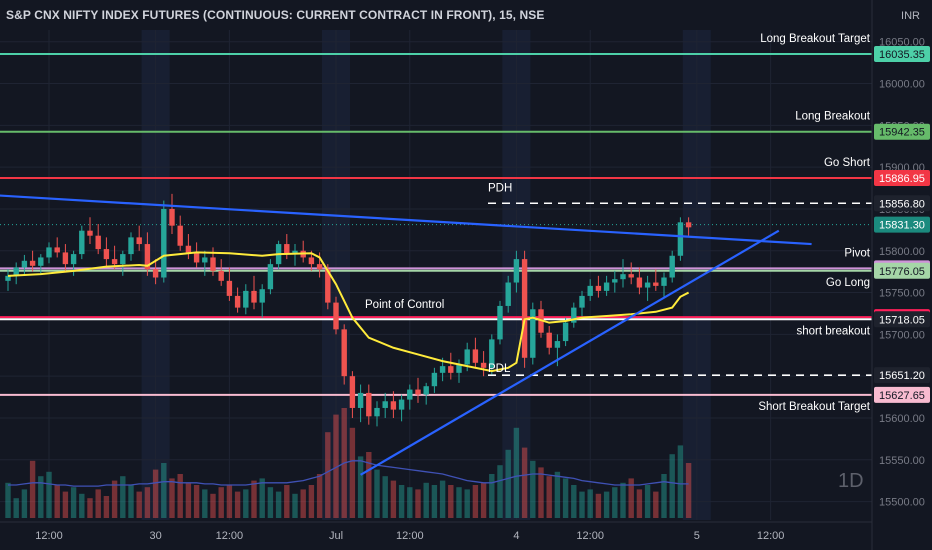 This screenshot has width=932, height=550. I want to click on timeframe-watermark: 1D, so click(851, 481).